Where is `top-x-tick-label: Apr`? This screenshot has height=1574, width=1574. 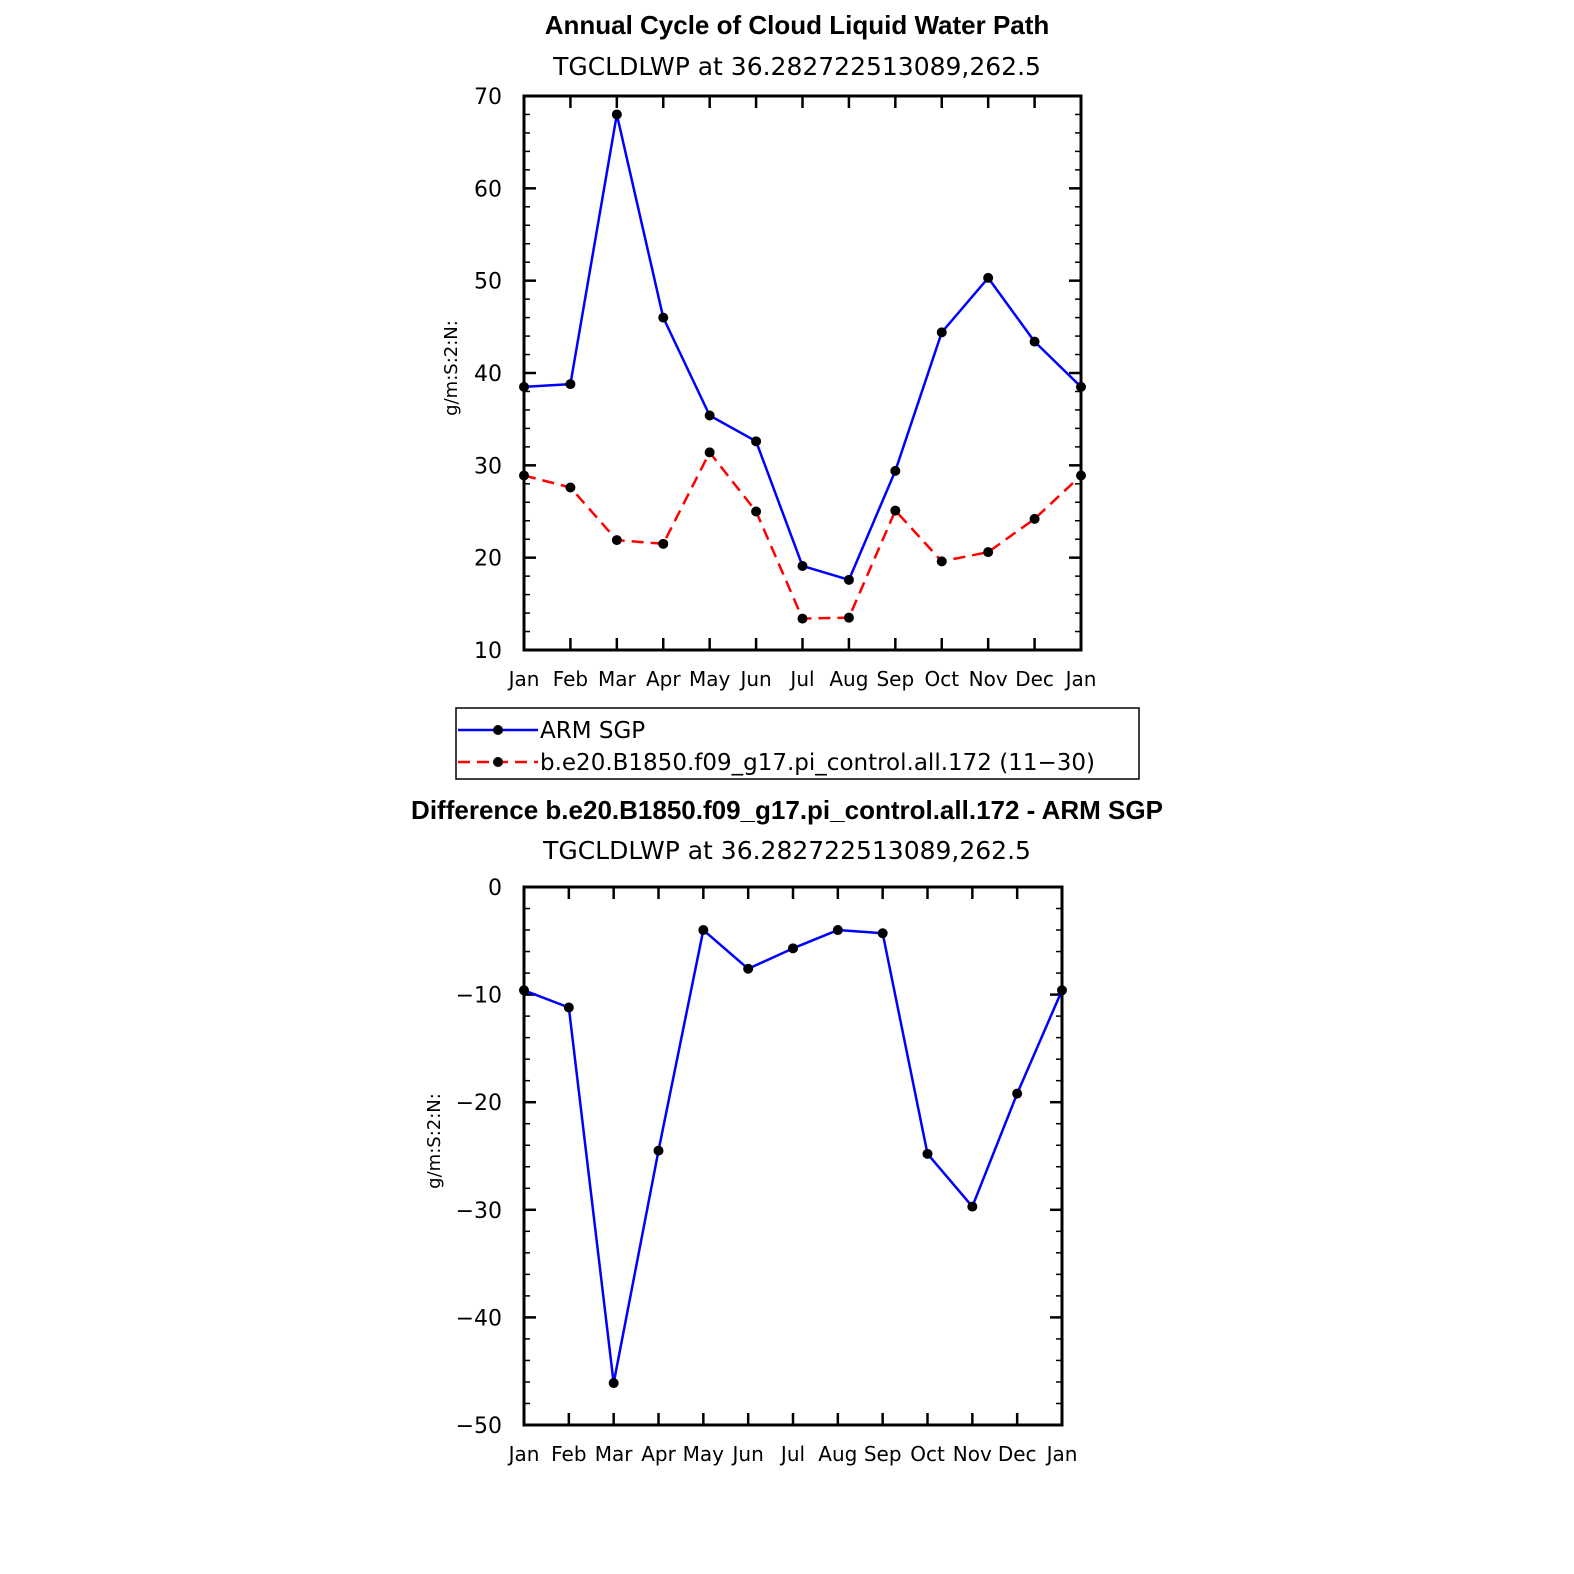
top-x-tick-label: Apr is located at coordinates (663, 679).